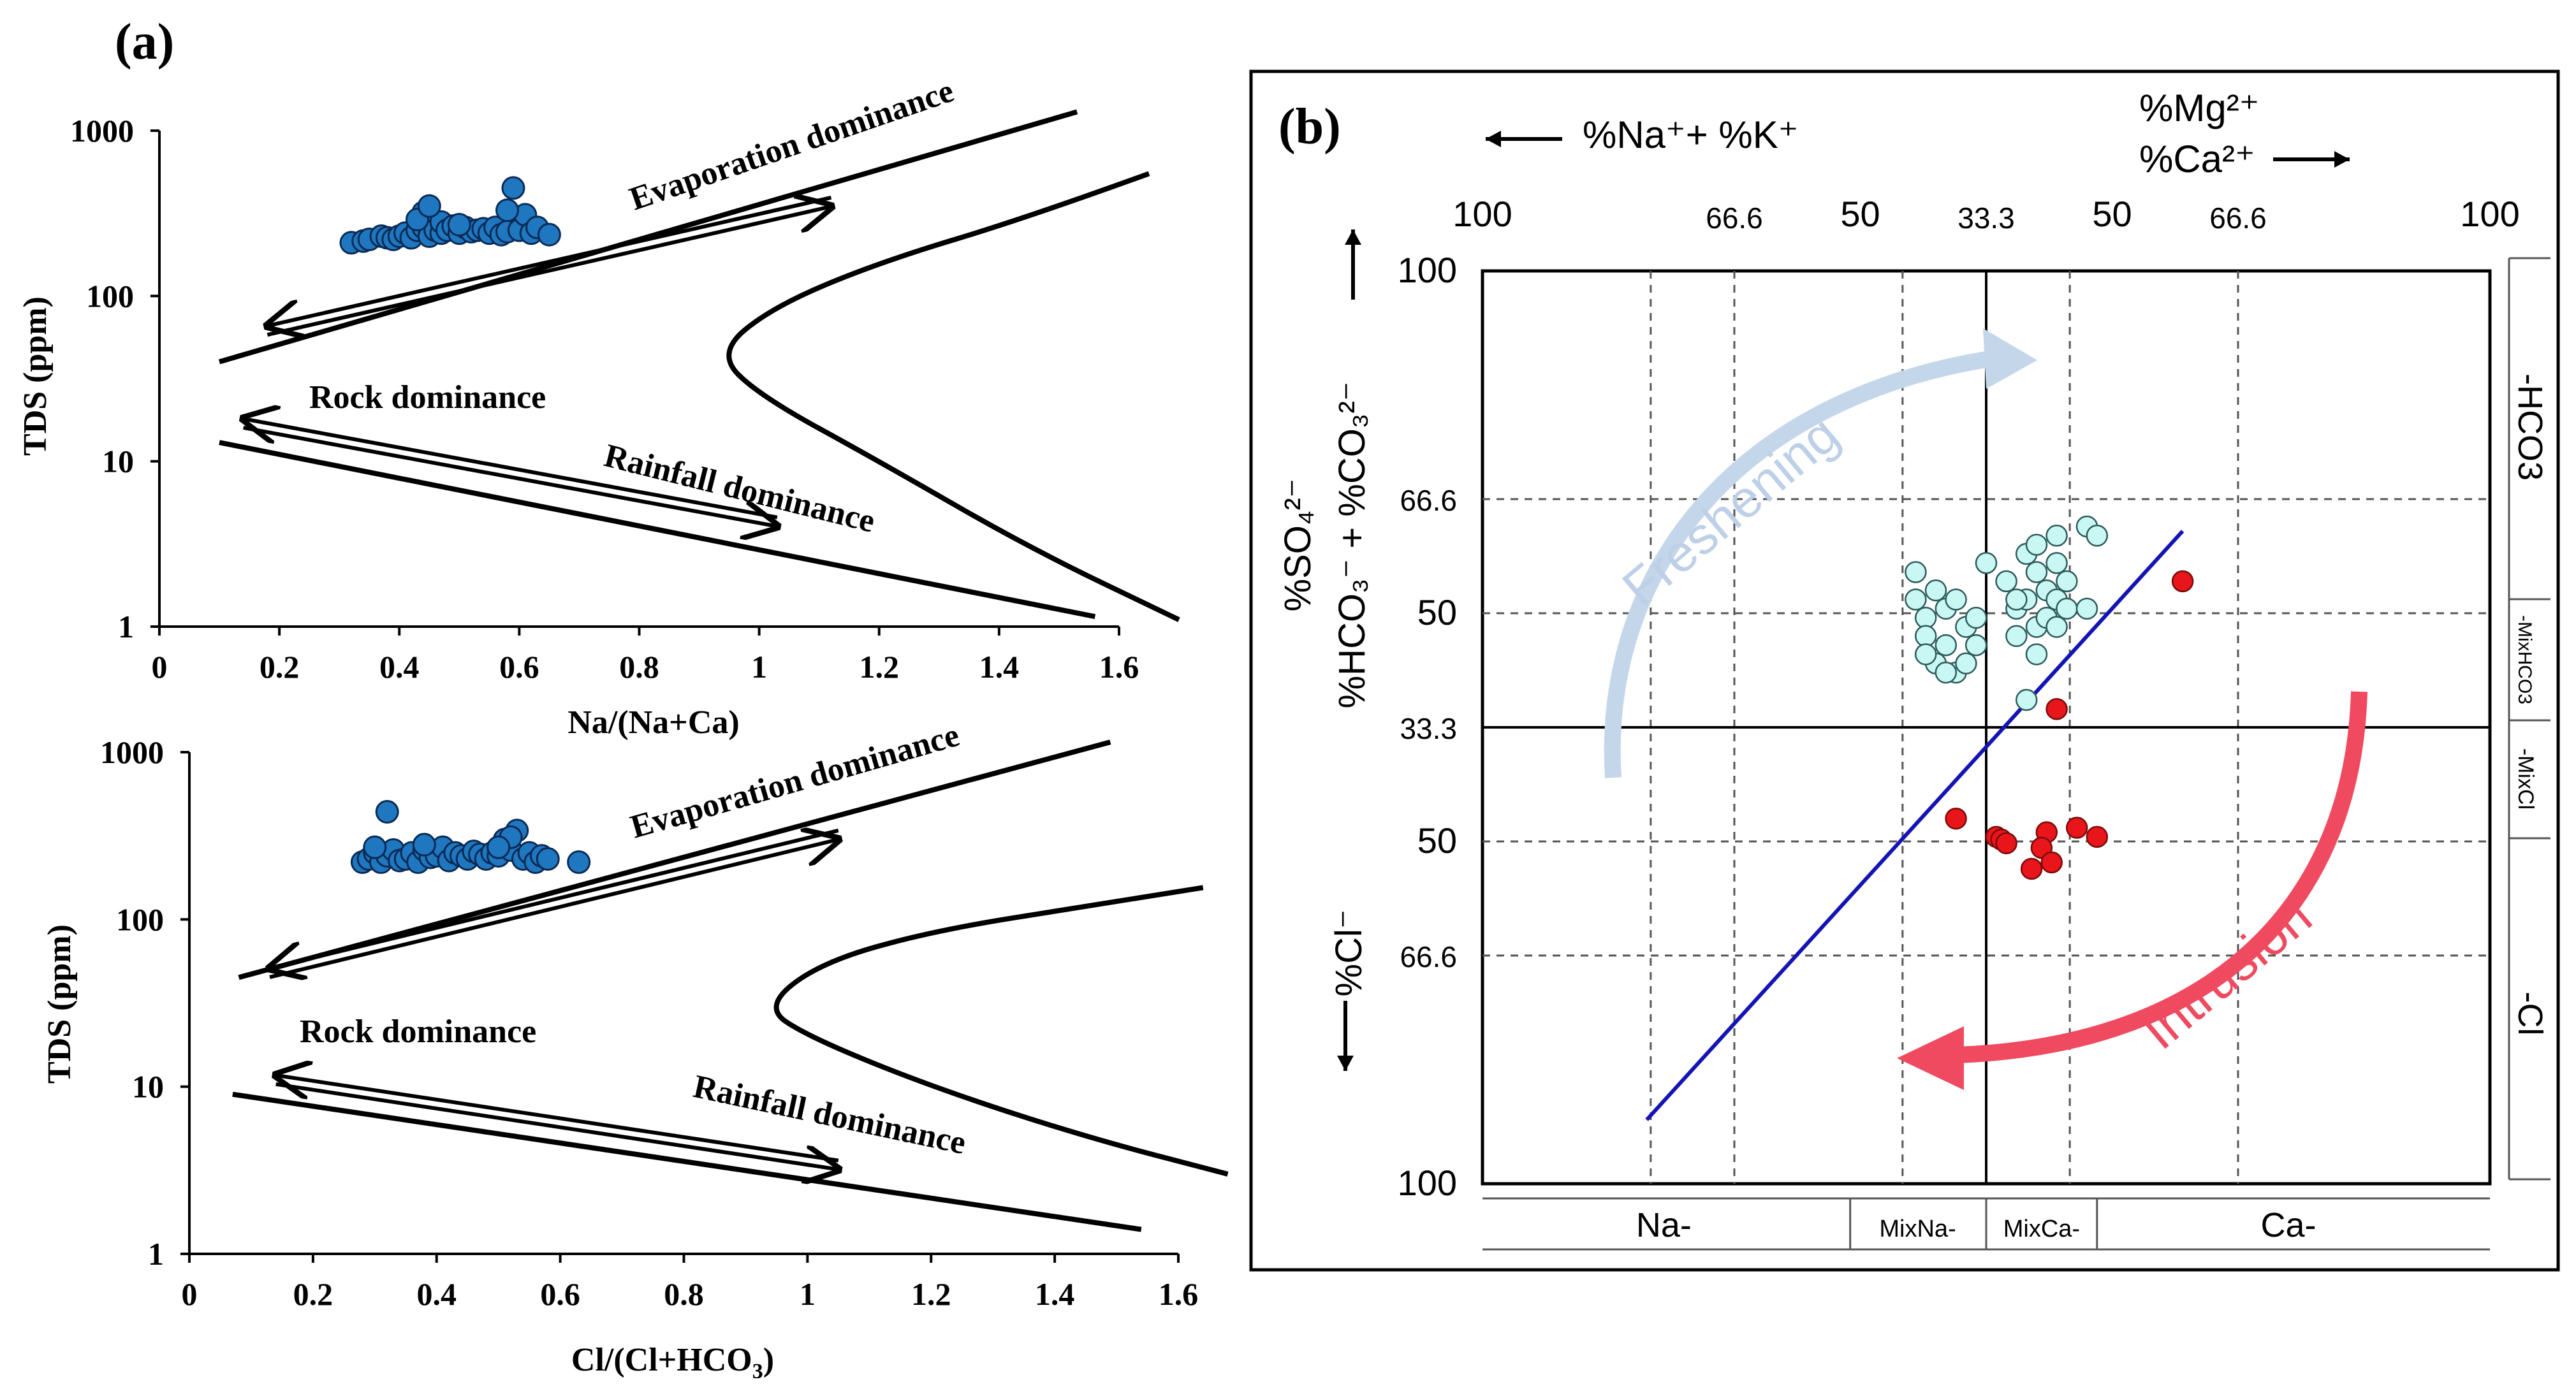  Describe the element at coordinates (2162, 877) in the screenshot. I see `intrusion-arrow` at that location.